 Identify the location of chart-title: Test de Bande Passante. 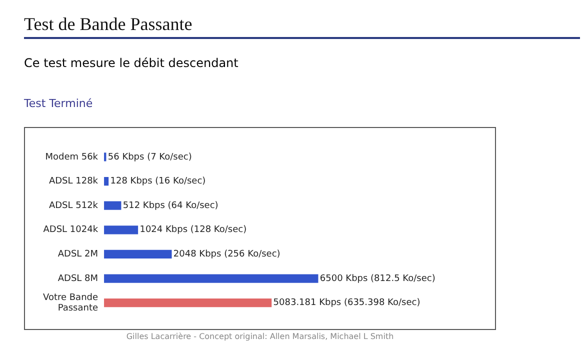
(302, 26).